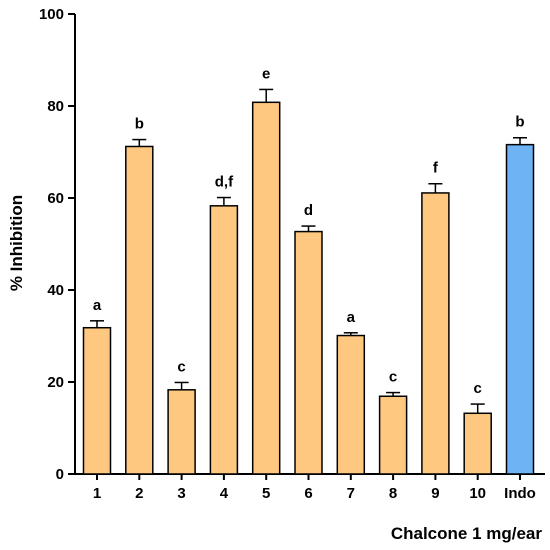 The height and width of the screenshot is (550, 550). What do you see at coordinates (435, 493) in the screenshot?
I see `x-tick-label: 9` at bounding box center [435, 493].